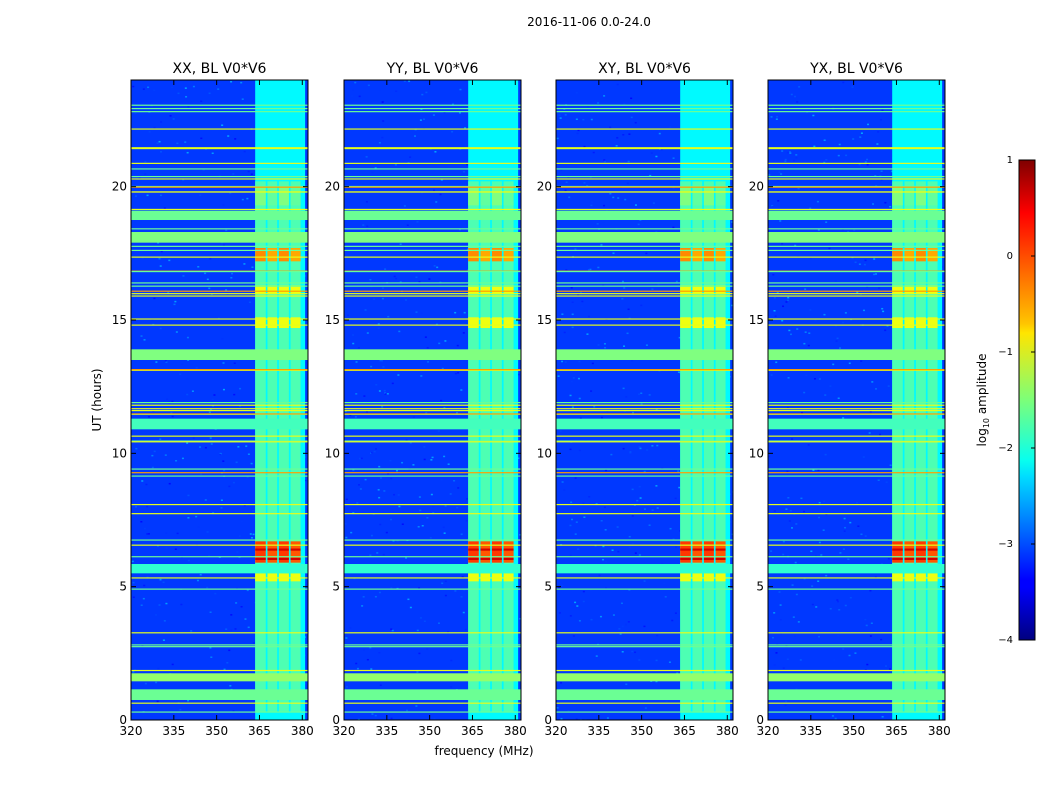 The height and width of the screenshot is (800, 1050). What do you see at coordinates (756, 187) in the screenshot?
I see `y-tick-label: 20` at bounding box center [756, 187].